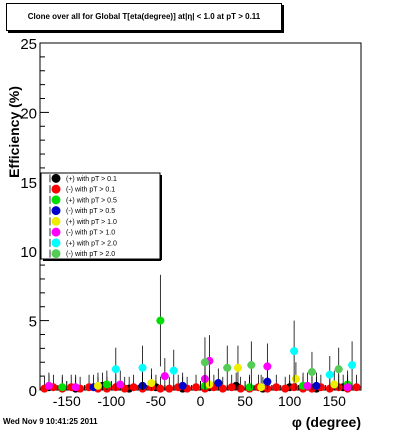 This screenshot has width=400, height=433. What do you see at coordinates (33, 322) in the screenshot?
I see `y-tick-label: 5` at bounding box center [33, 322].